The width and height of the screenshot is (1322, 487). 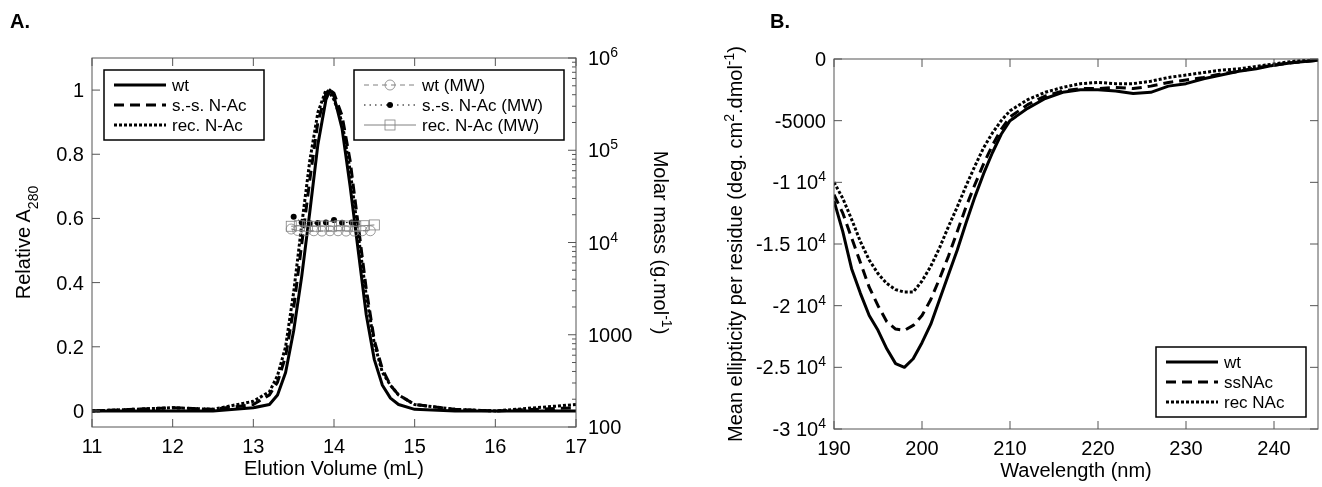 I want to click on y-tick-label: -5000, so click(x=800, y=120).